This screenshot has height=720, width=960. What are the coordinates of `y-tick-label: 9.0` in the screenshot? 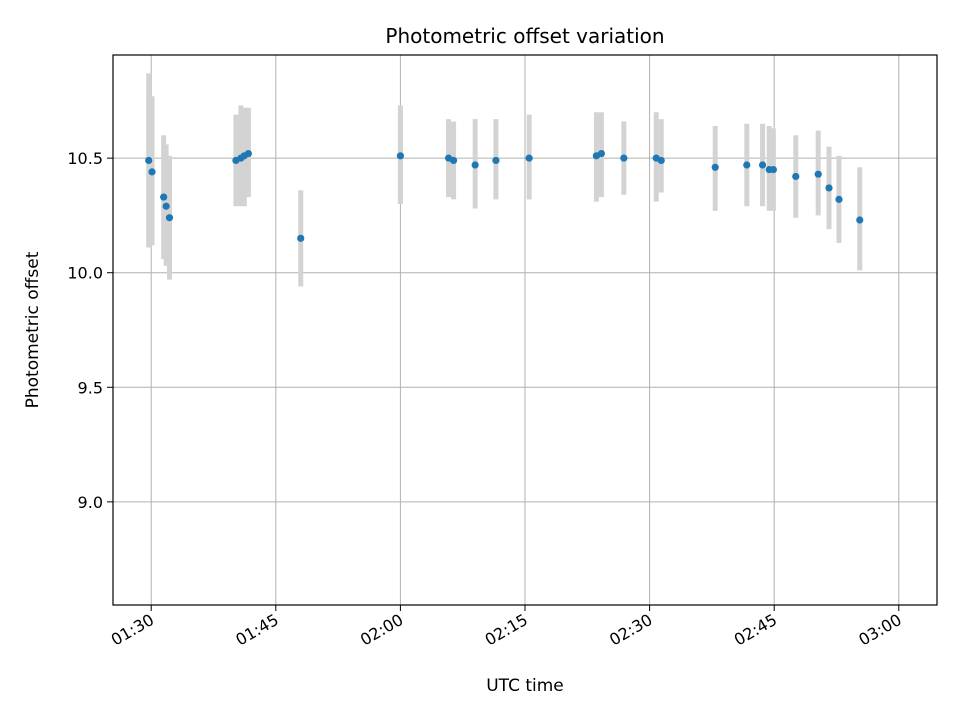 It's located at (90, 502).